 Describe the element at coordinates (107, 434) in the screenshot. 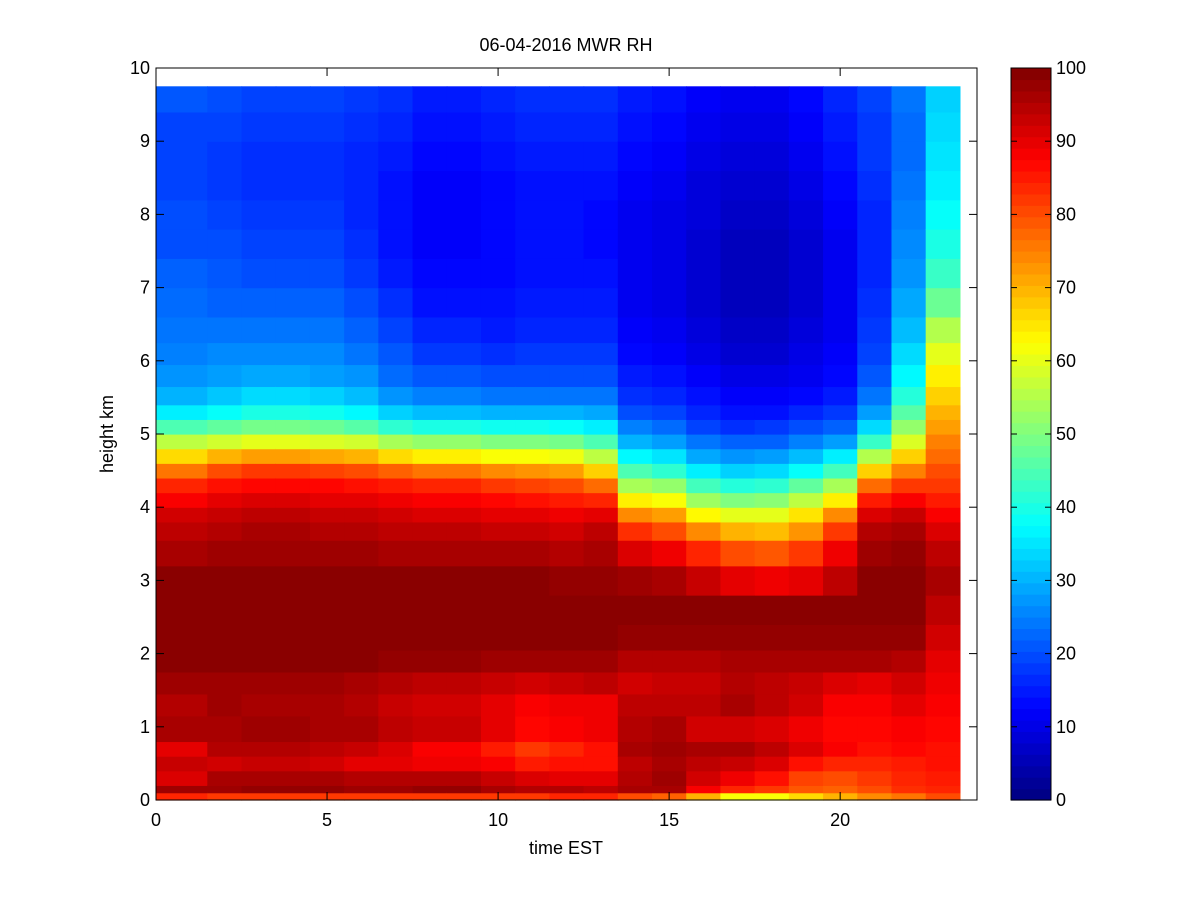

I see `y-axis-label: height km` at that location.